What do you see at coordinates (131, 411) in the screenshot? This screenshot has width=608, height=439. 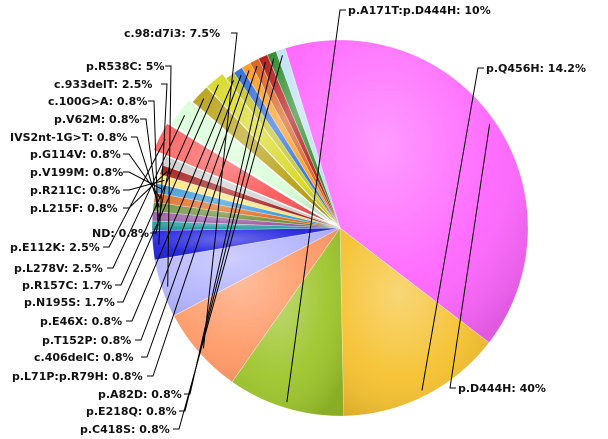 I see `slice-label: p.E218Q: 0.8%` at bounding box center [131, 411].